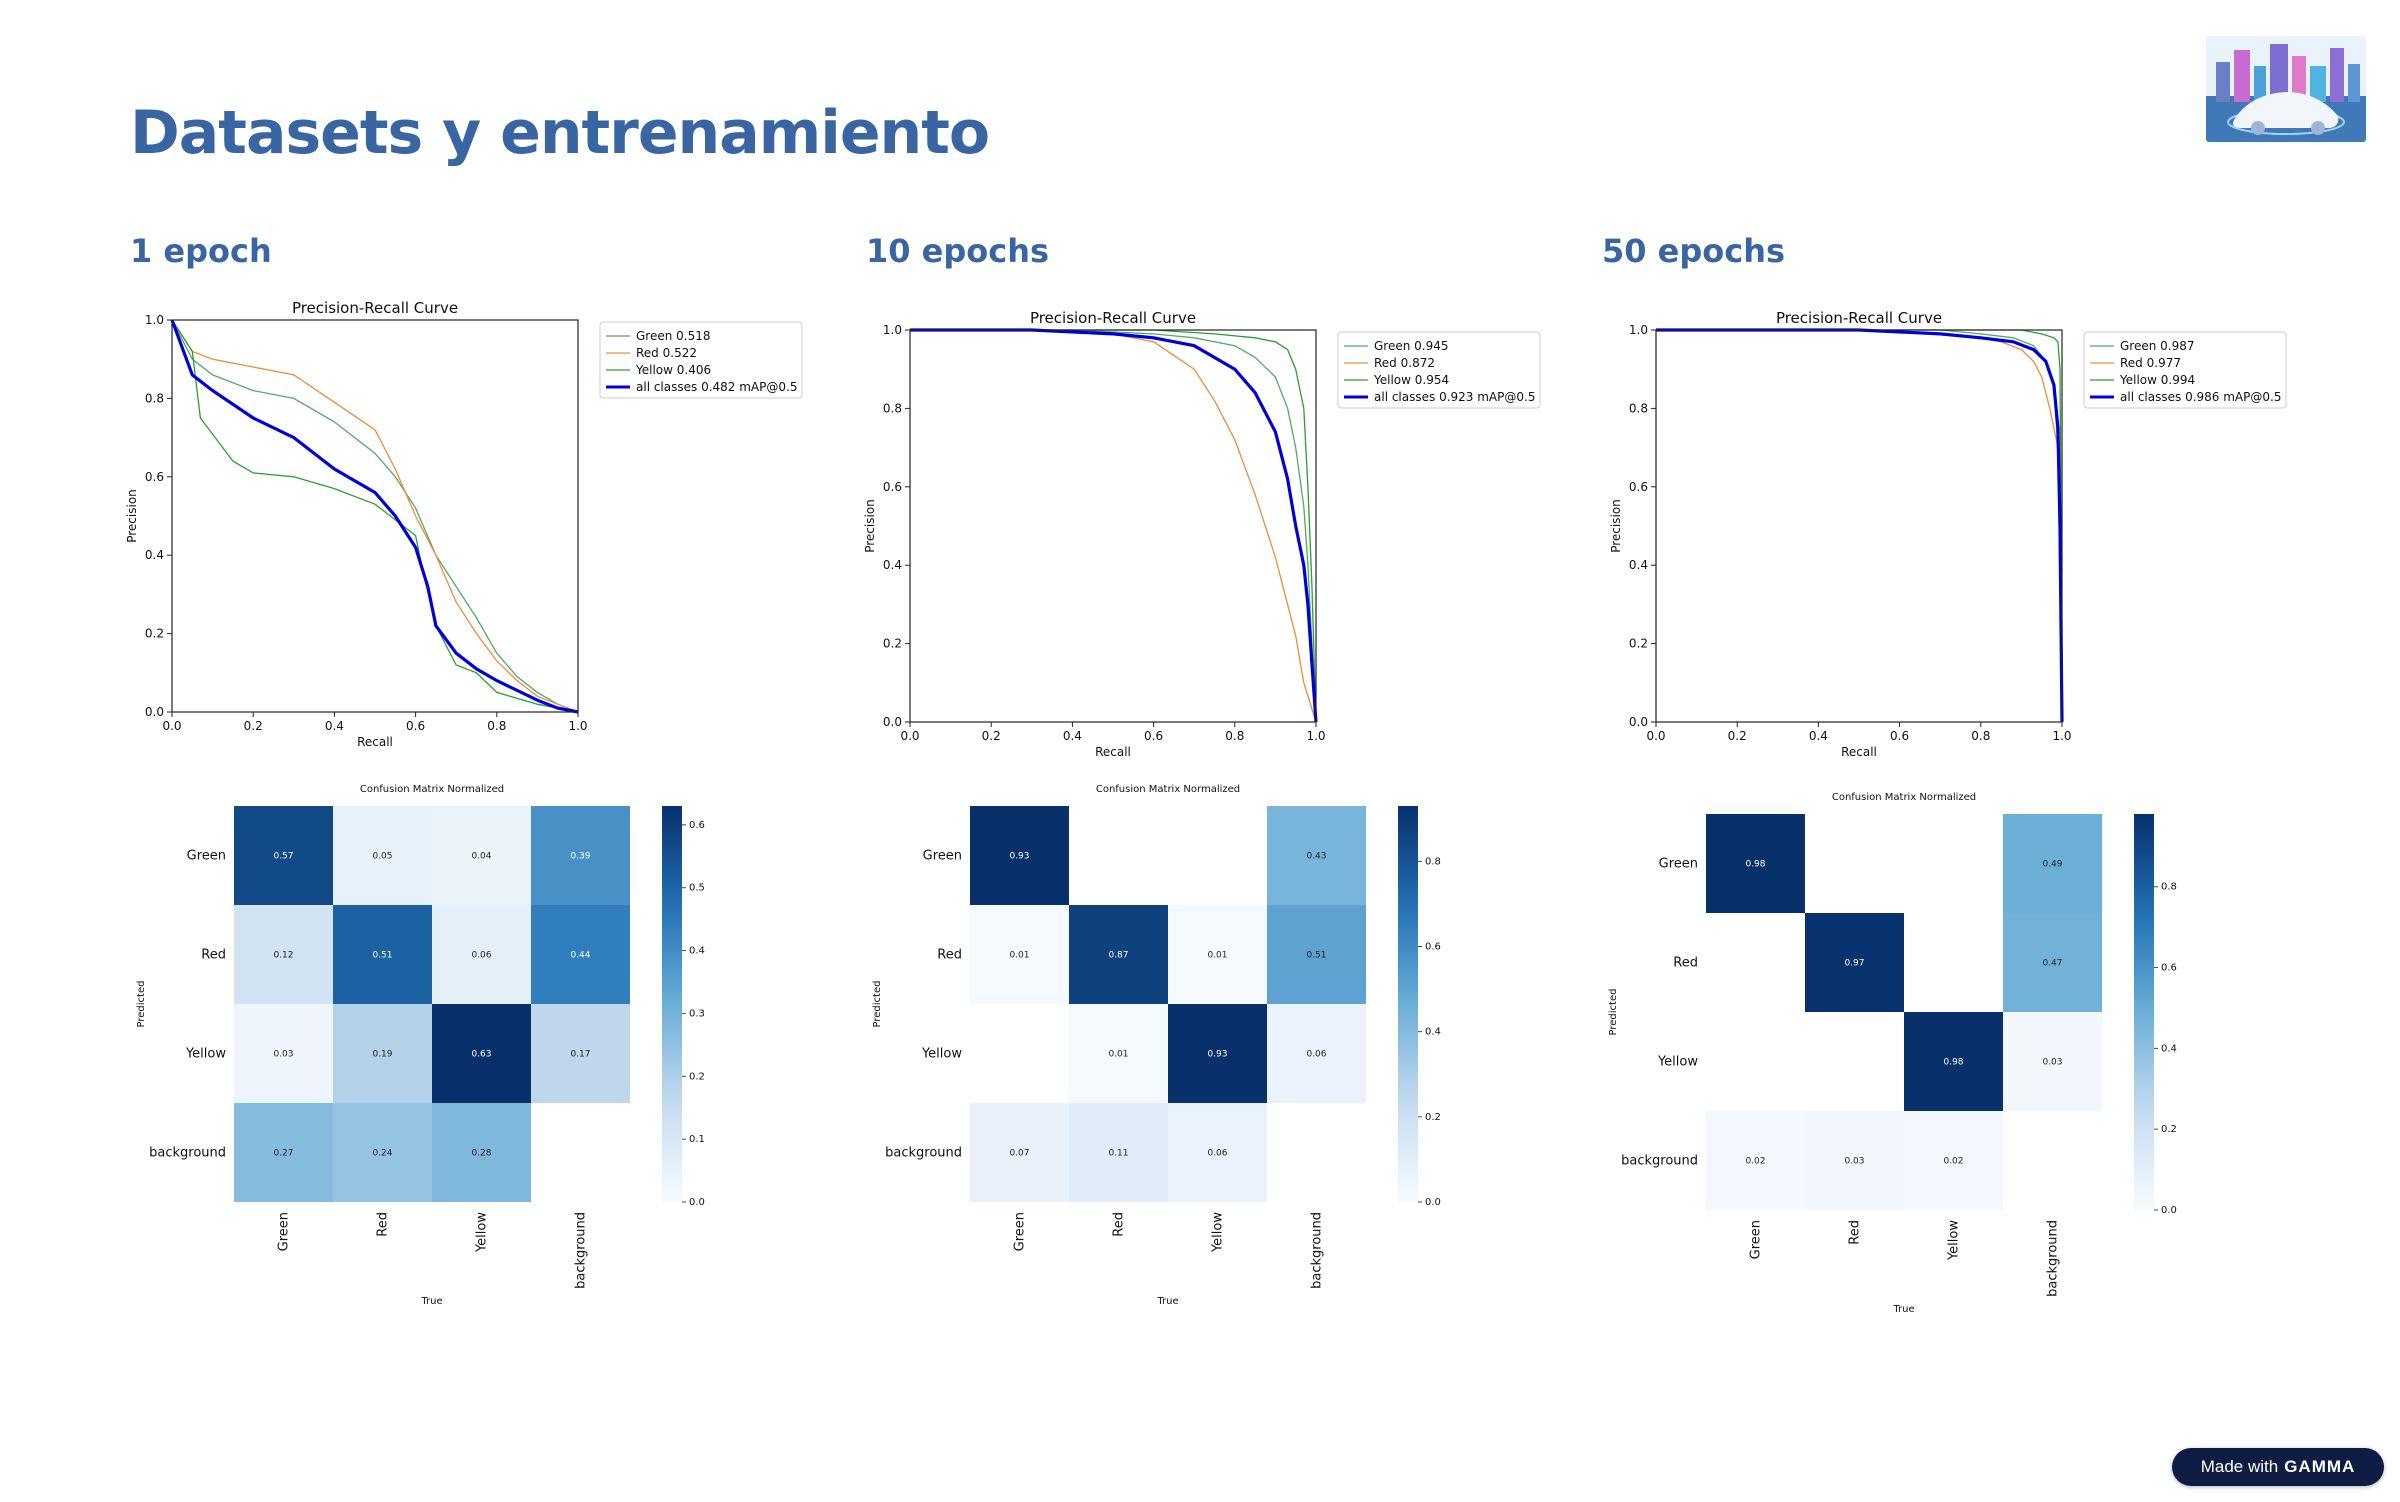 The width and height of the screenshot is (2400, 1502). Describe the element at coordinates (1217, 1055) in the screenshot. I see `matrix-cell-value: 0.93` at that location.